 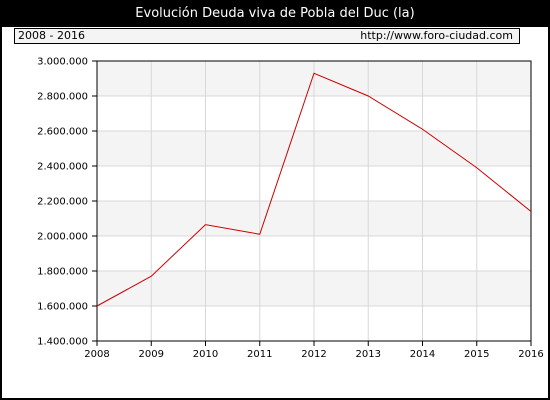 What do you see at coordinates (51, 35) in the screenshot?
I see `date-range-label: 2008 - 2016` at bounding box center [51, 35].